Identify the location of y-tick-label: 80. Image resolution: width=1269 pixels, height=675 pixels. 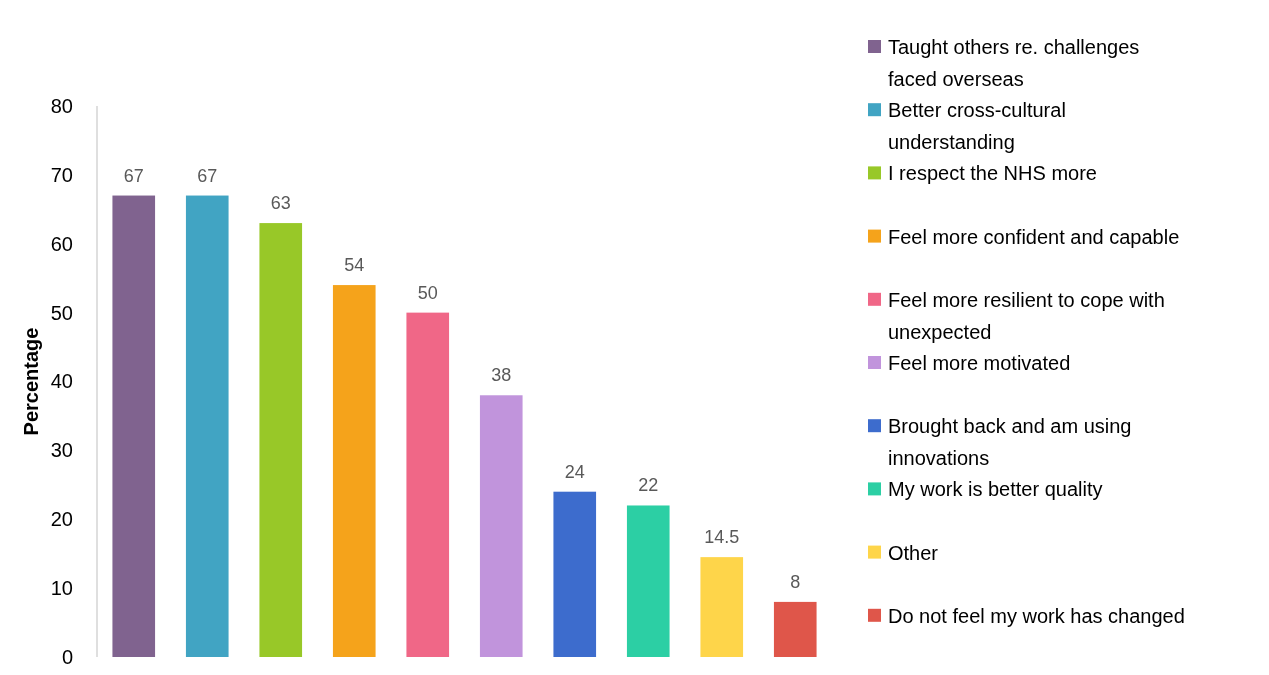
(61, 105).